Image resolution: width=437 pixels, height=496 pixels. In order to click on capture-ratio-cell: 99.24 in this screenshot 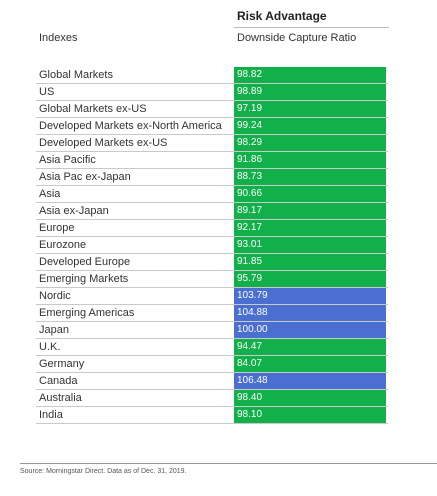, I will do `click(310, 126)`.